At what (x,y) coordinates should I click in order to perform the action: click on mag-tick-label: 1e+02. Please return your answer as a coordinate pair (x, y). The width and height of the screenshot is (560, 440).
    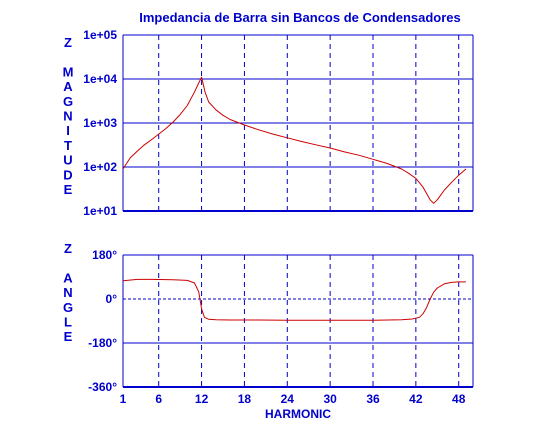
    Looking at the image, I should click on (100, 167).